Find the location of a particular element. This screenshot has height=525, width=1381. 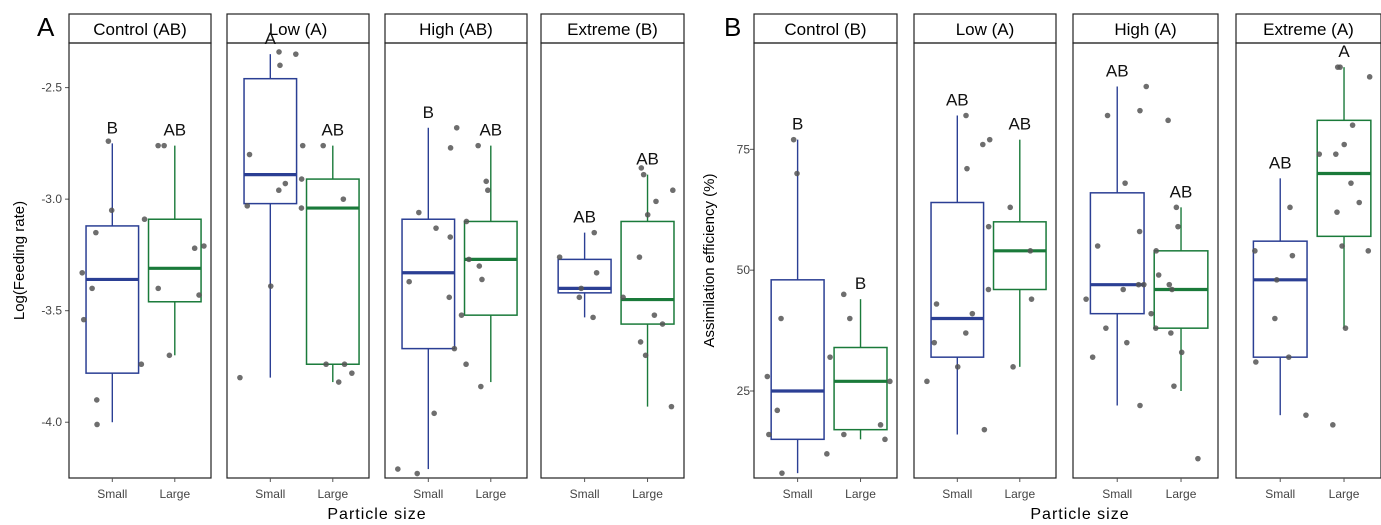

y-tick-label: -3.0 is located at coordinates (51, 199).